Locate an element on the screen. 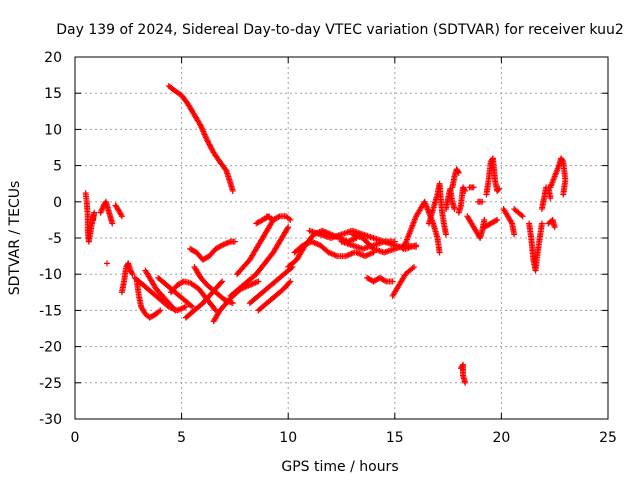  series-arc-ai is located at coordinates (463, 373).